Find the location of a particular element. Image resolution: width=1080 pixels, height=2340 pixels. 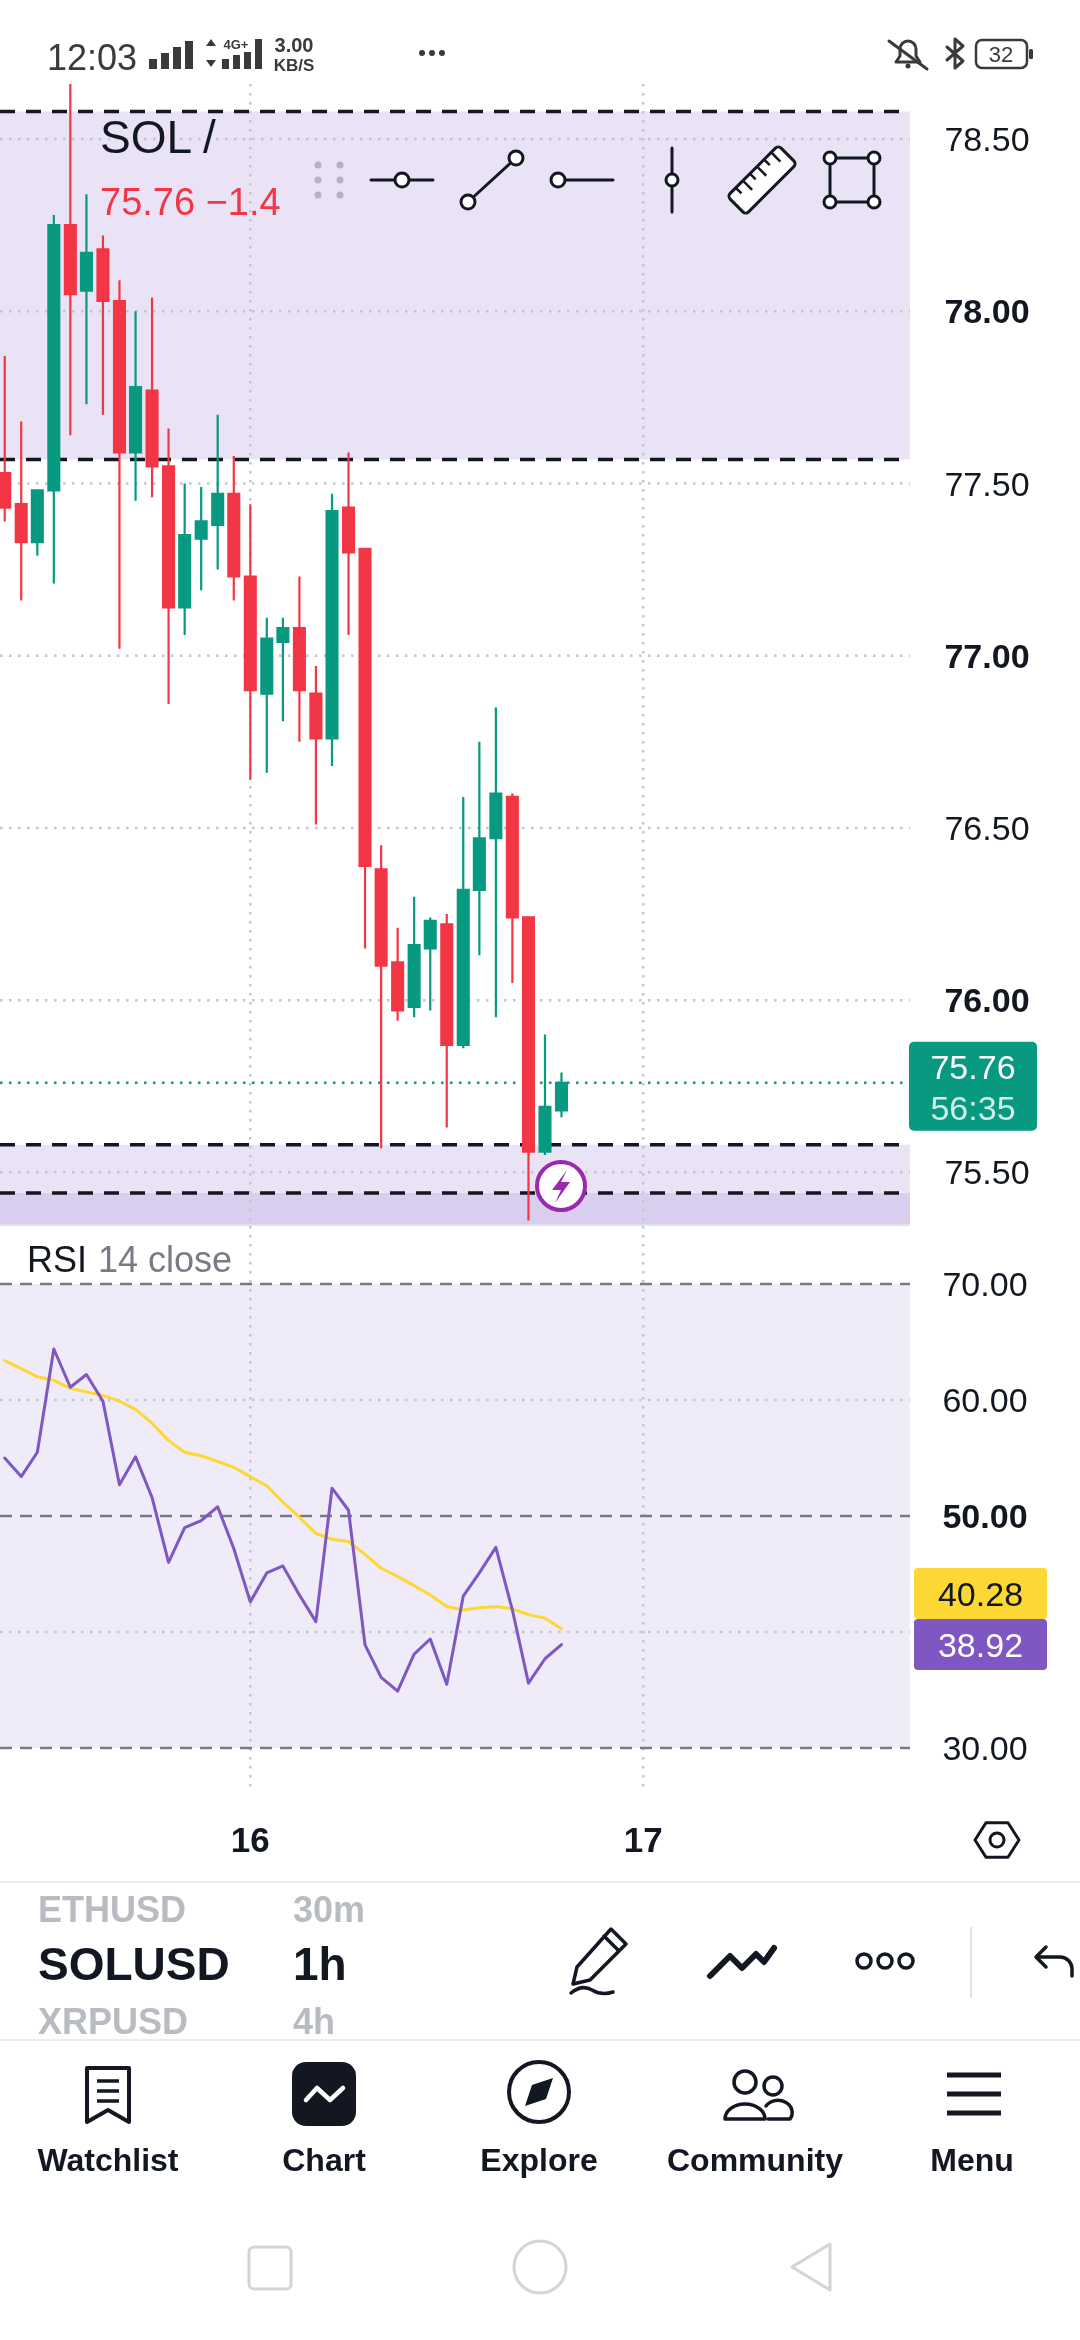

text: 38.92 is located at coordinates (980, 1644).